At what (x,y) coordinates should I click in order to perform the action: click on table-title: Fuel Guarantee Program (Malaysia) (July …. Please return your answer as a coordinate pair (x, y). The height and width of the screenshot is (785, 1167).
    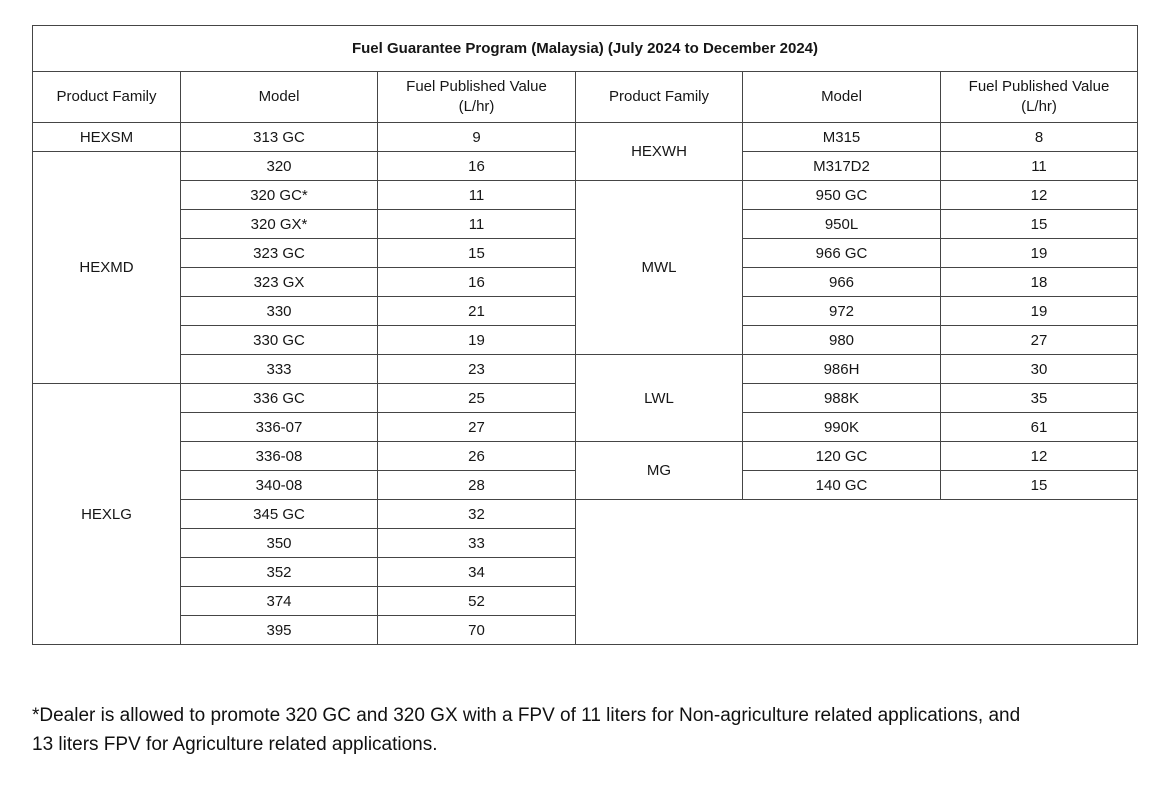
    Looking at the image, I should click on (585, 48).